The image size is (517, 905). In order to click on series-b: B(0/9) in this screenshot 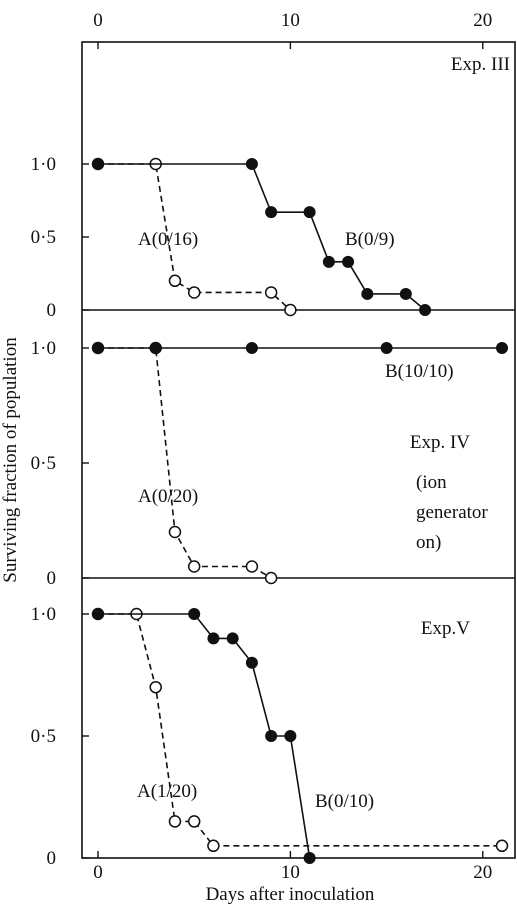, I will do `click(262, 237)`.